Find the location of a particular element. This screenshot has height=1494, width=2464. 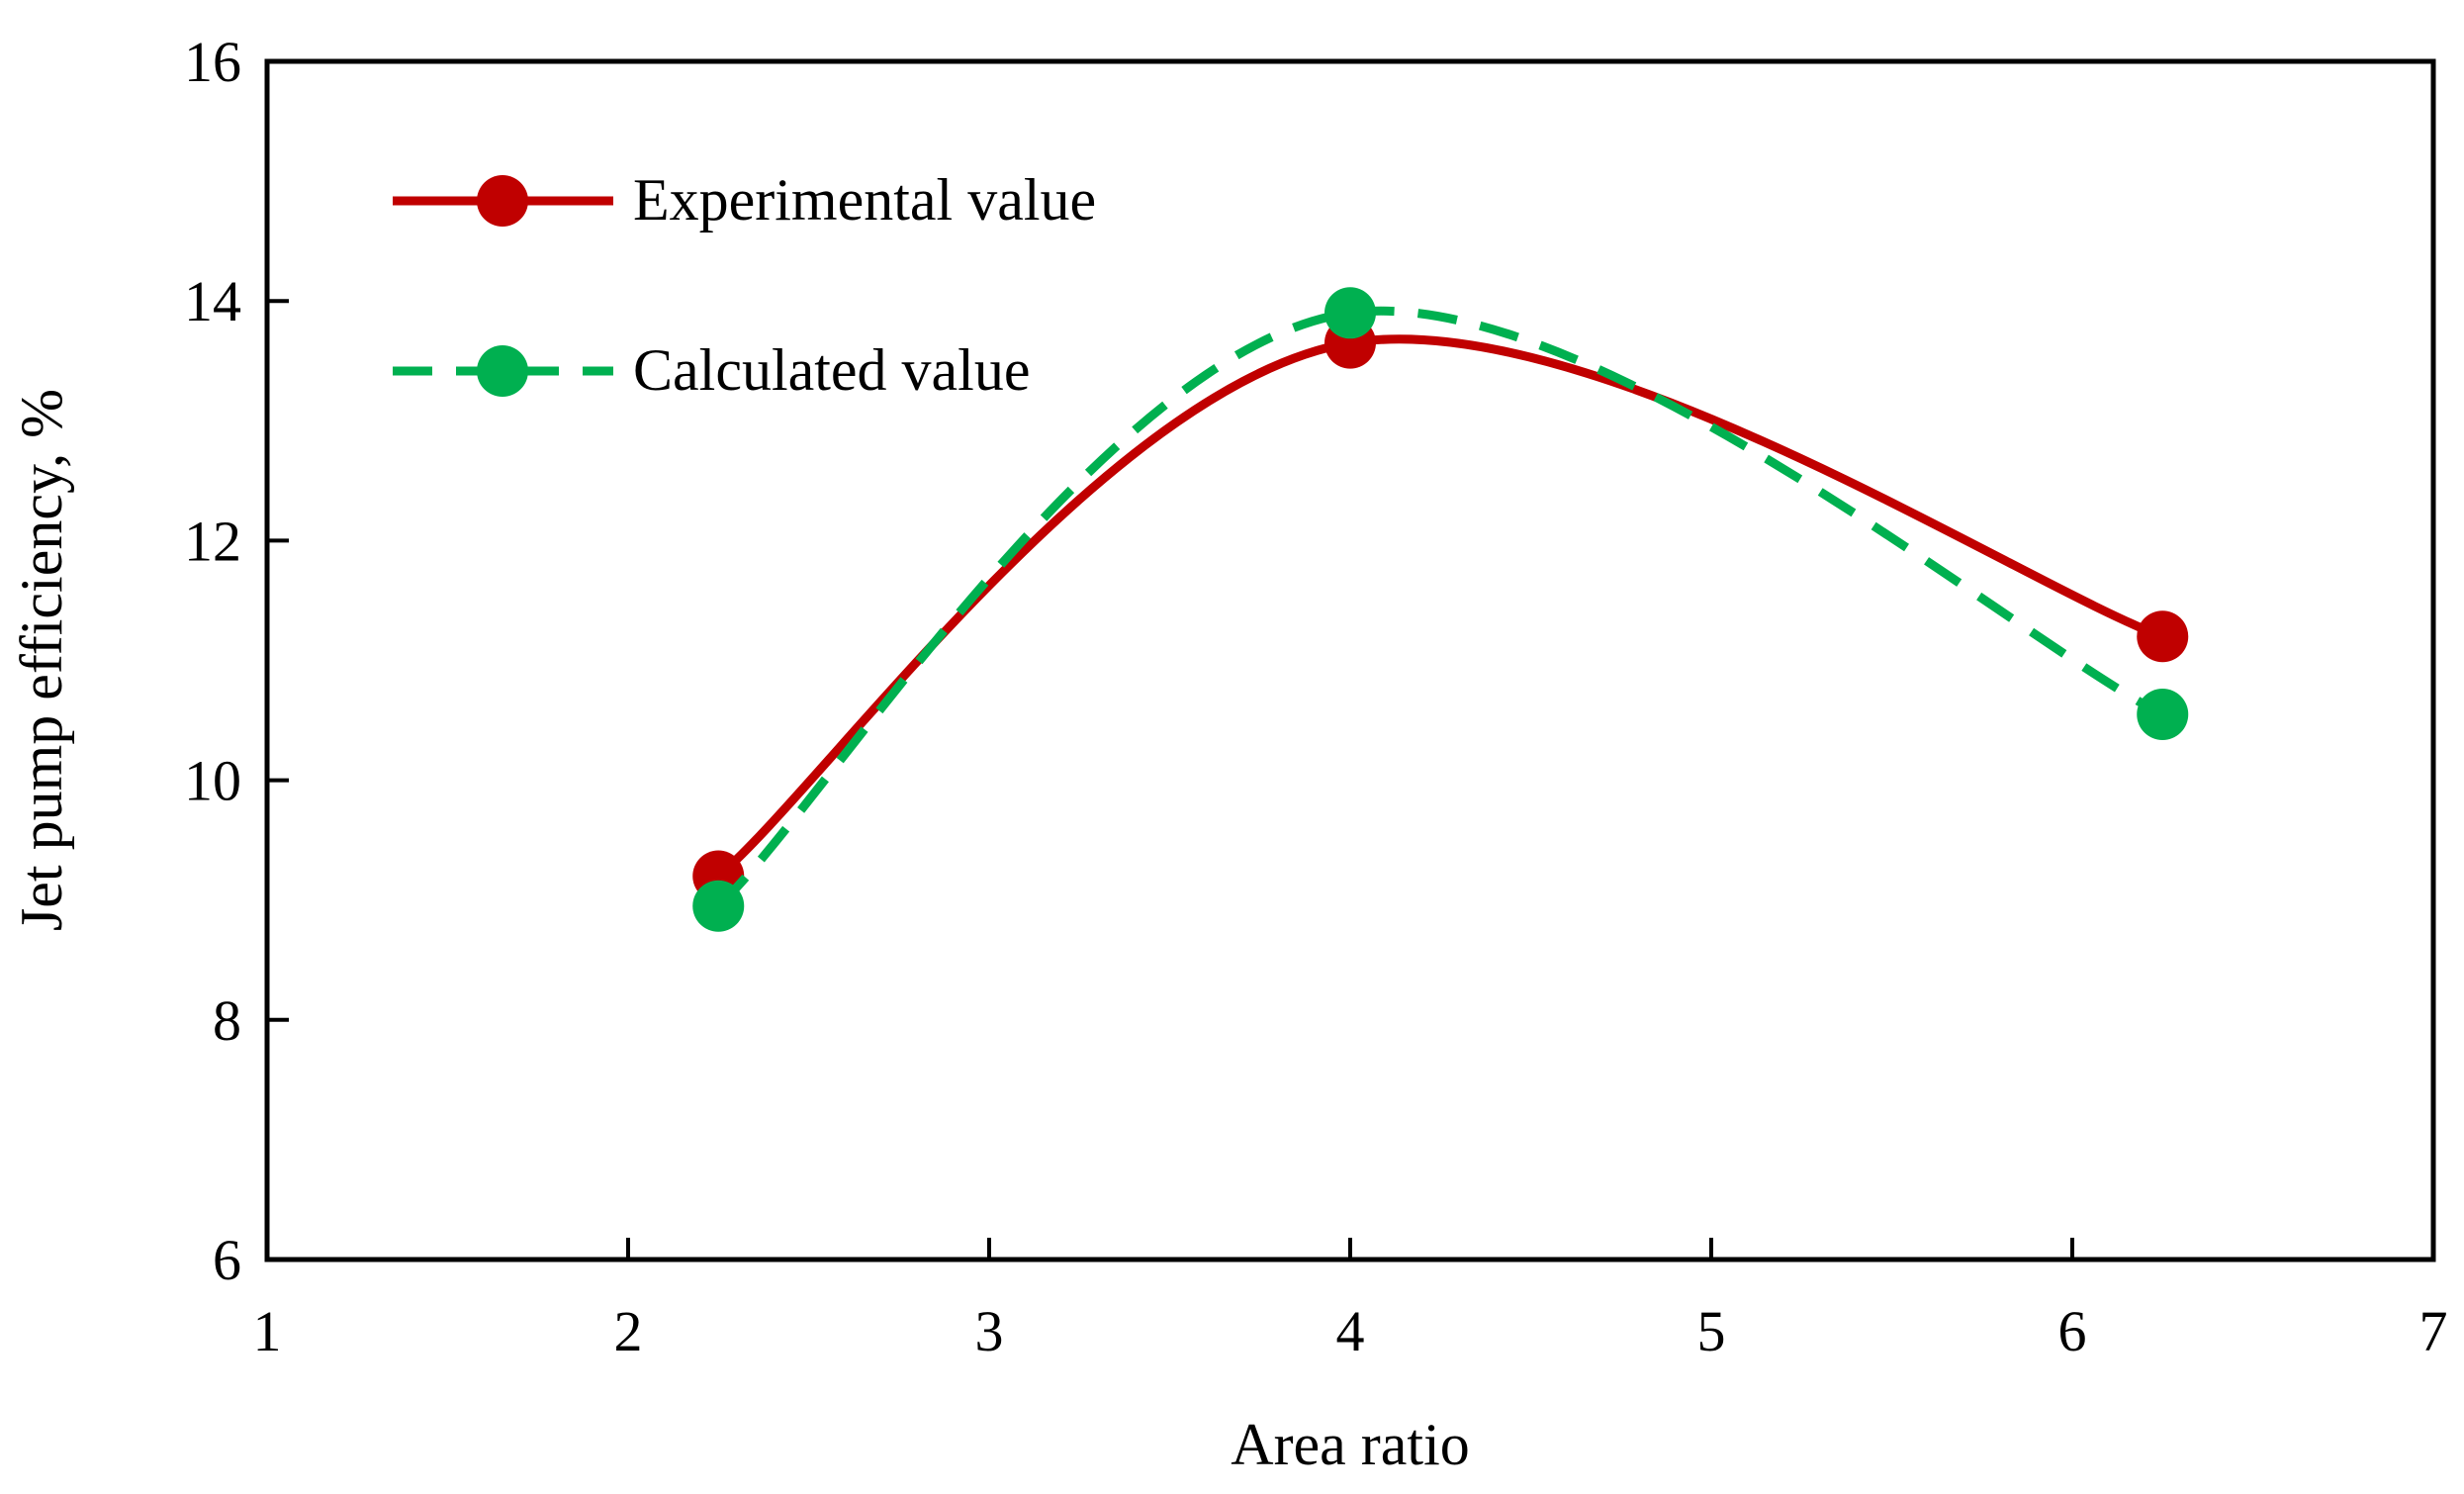

legend-marker-calculated is located at coordinates (502, 371).